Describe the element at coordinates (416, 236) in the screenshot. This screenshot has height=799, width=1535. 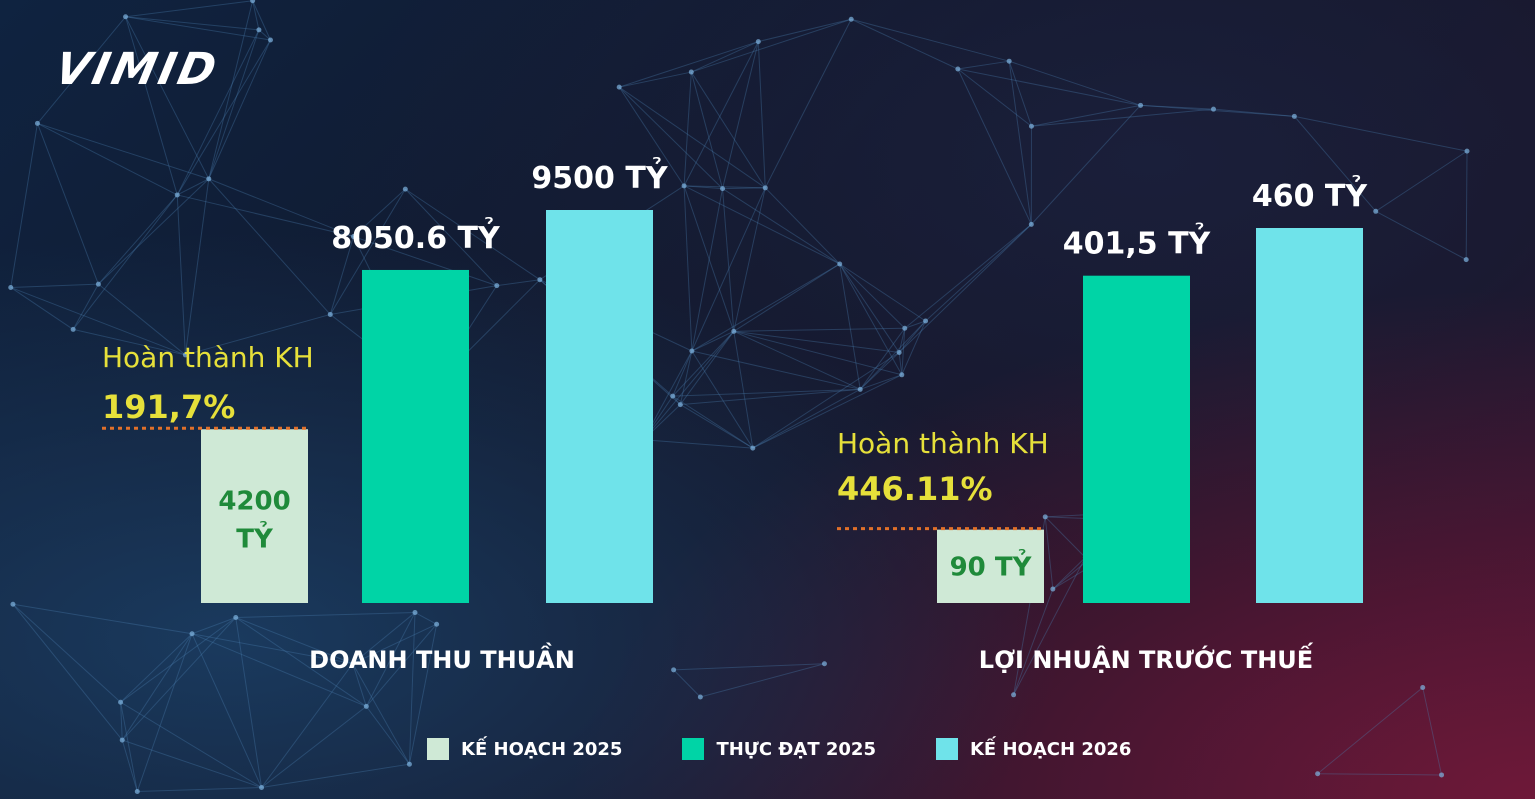
I see `bar-label-actual-2025: 8050.6 TỶ` at that location.